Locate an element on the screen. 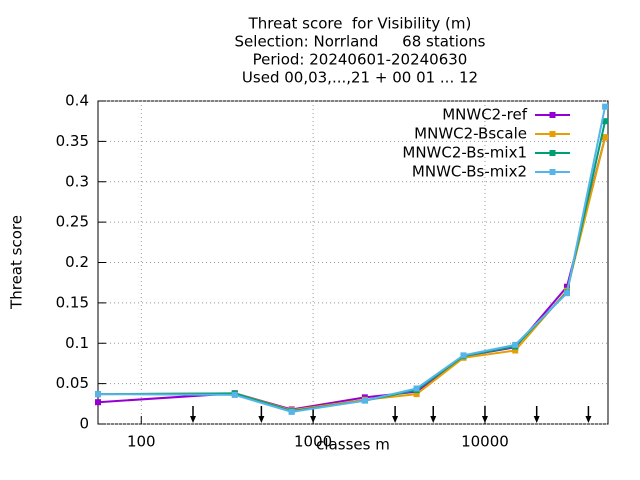  y-tick-label: 0.35 is located at coordinates (72, 141).